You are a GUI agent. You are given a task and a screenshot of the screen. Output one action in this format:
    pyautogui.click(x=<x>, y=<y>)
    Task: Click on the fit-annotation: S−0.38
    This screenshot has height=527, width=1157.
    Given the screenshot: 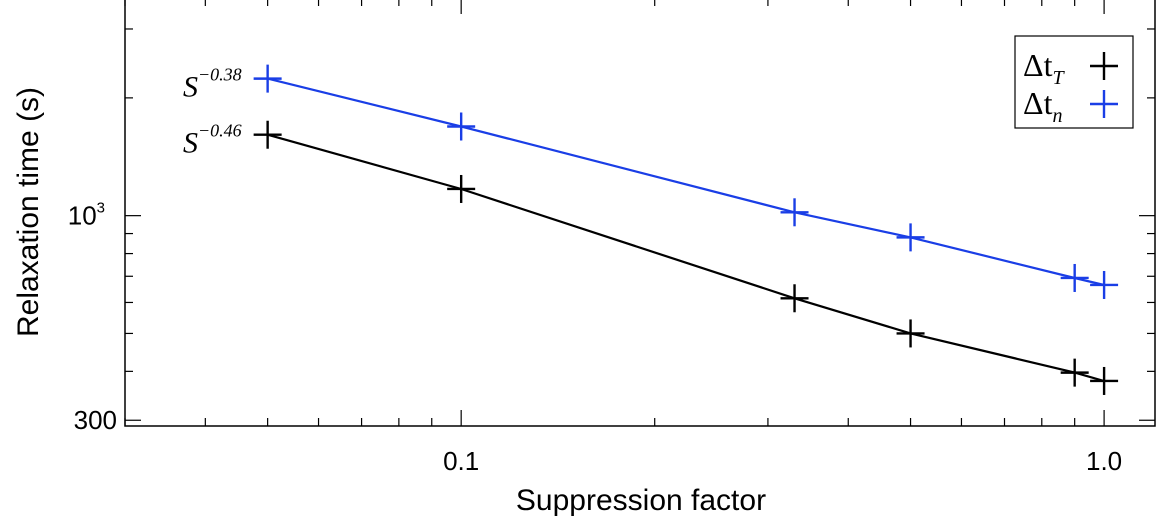 What is the action you would take?
    pyautogui.click(x=212, y=84)
    